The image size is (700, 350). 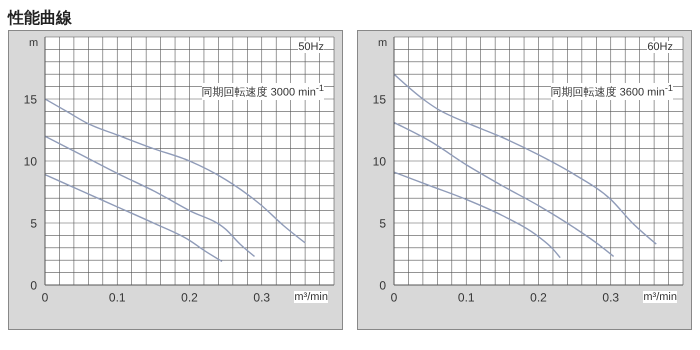 I want to click on chart-title: 性能曲線, so click(x=40, y=18).